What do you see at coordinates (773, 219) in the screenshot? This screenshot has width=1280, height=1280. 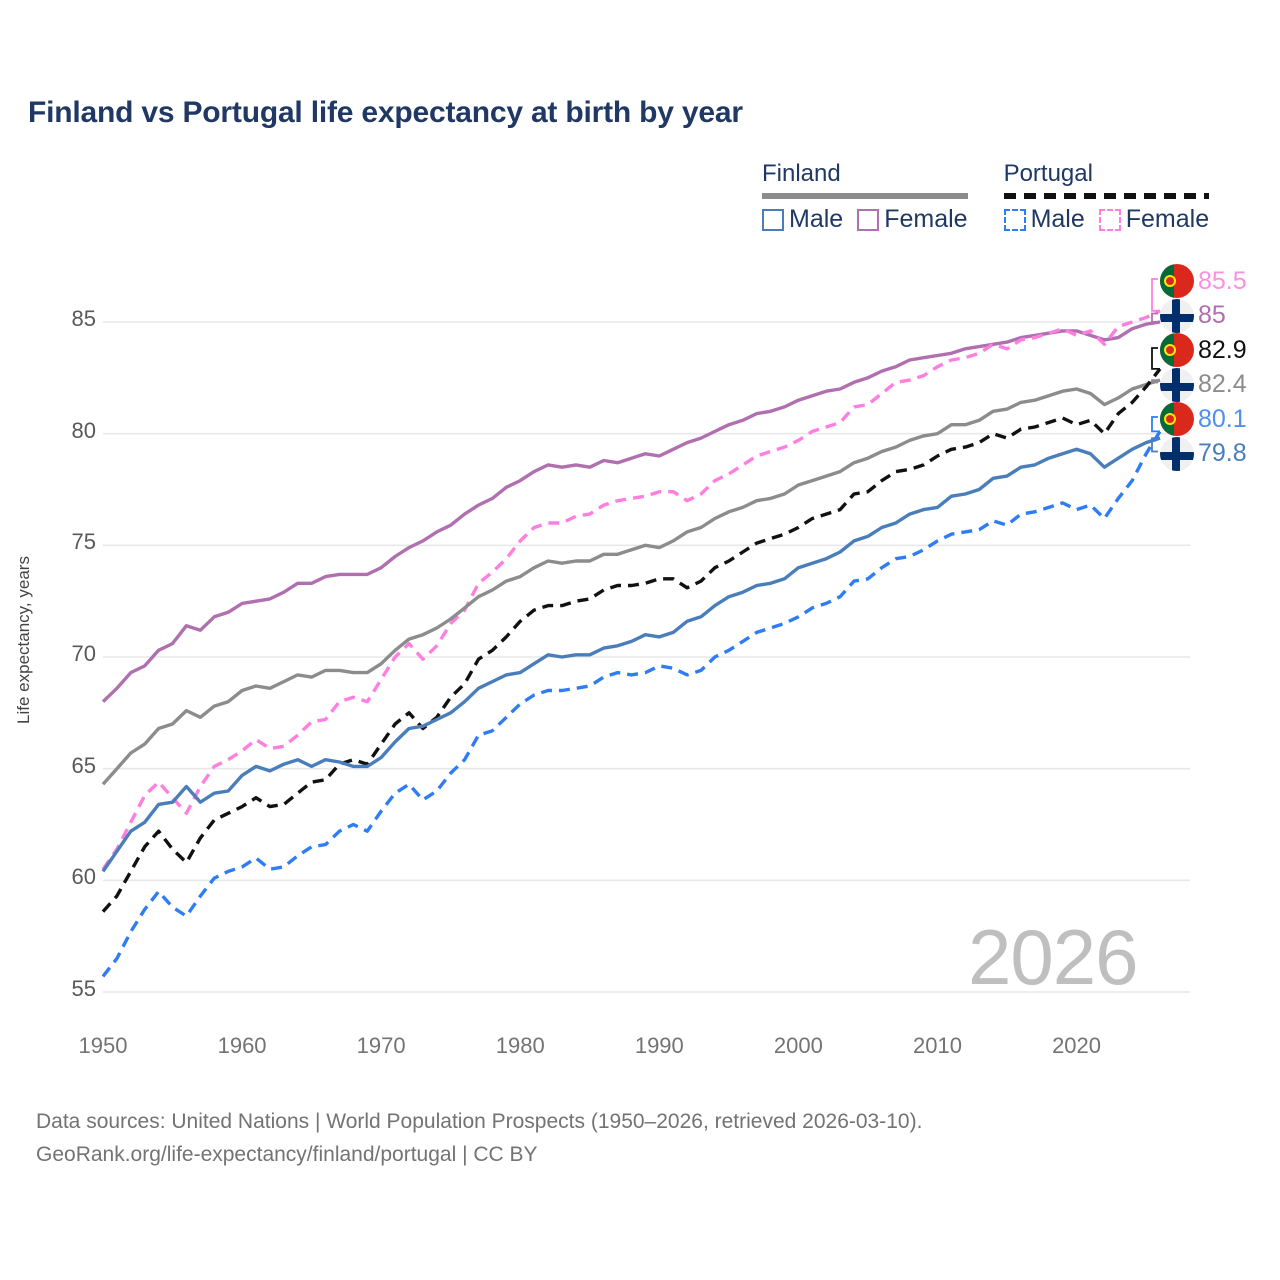 I see `legend-swatch-finland-male` at bounding box center [773, 219].